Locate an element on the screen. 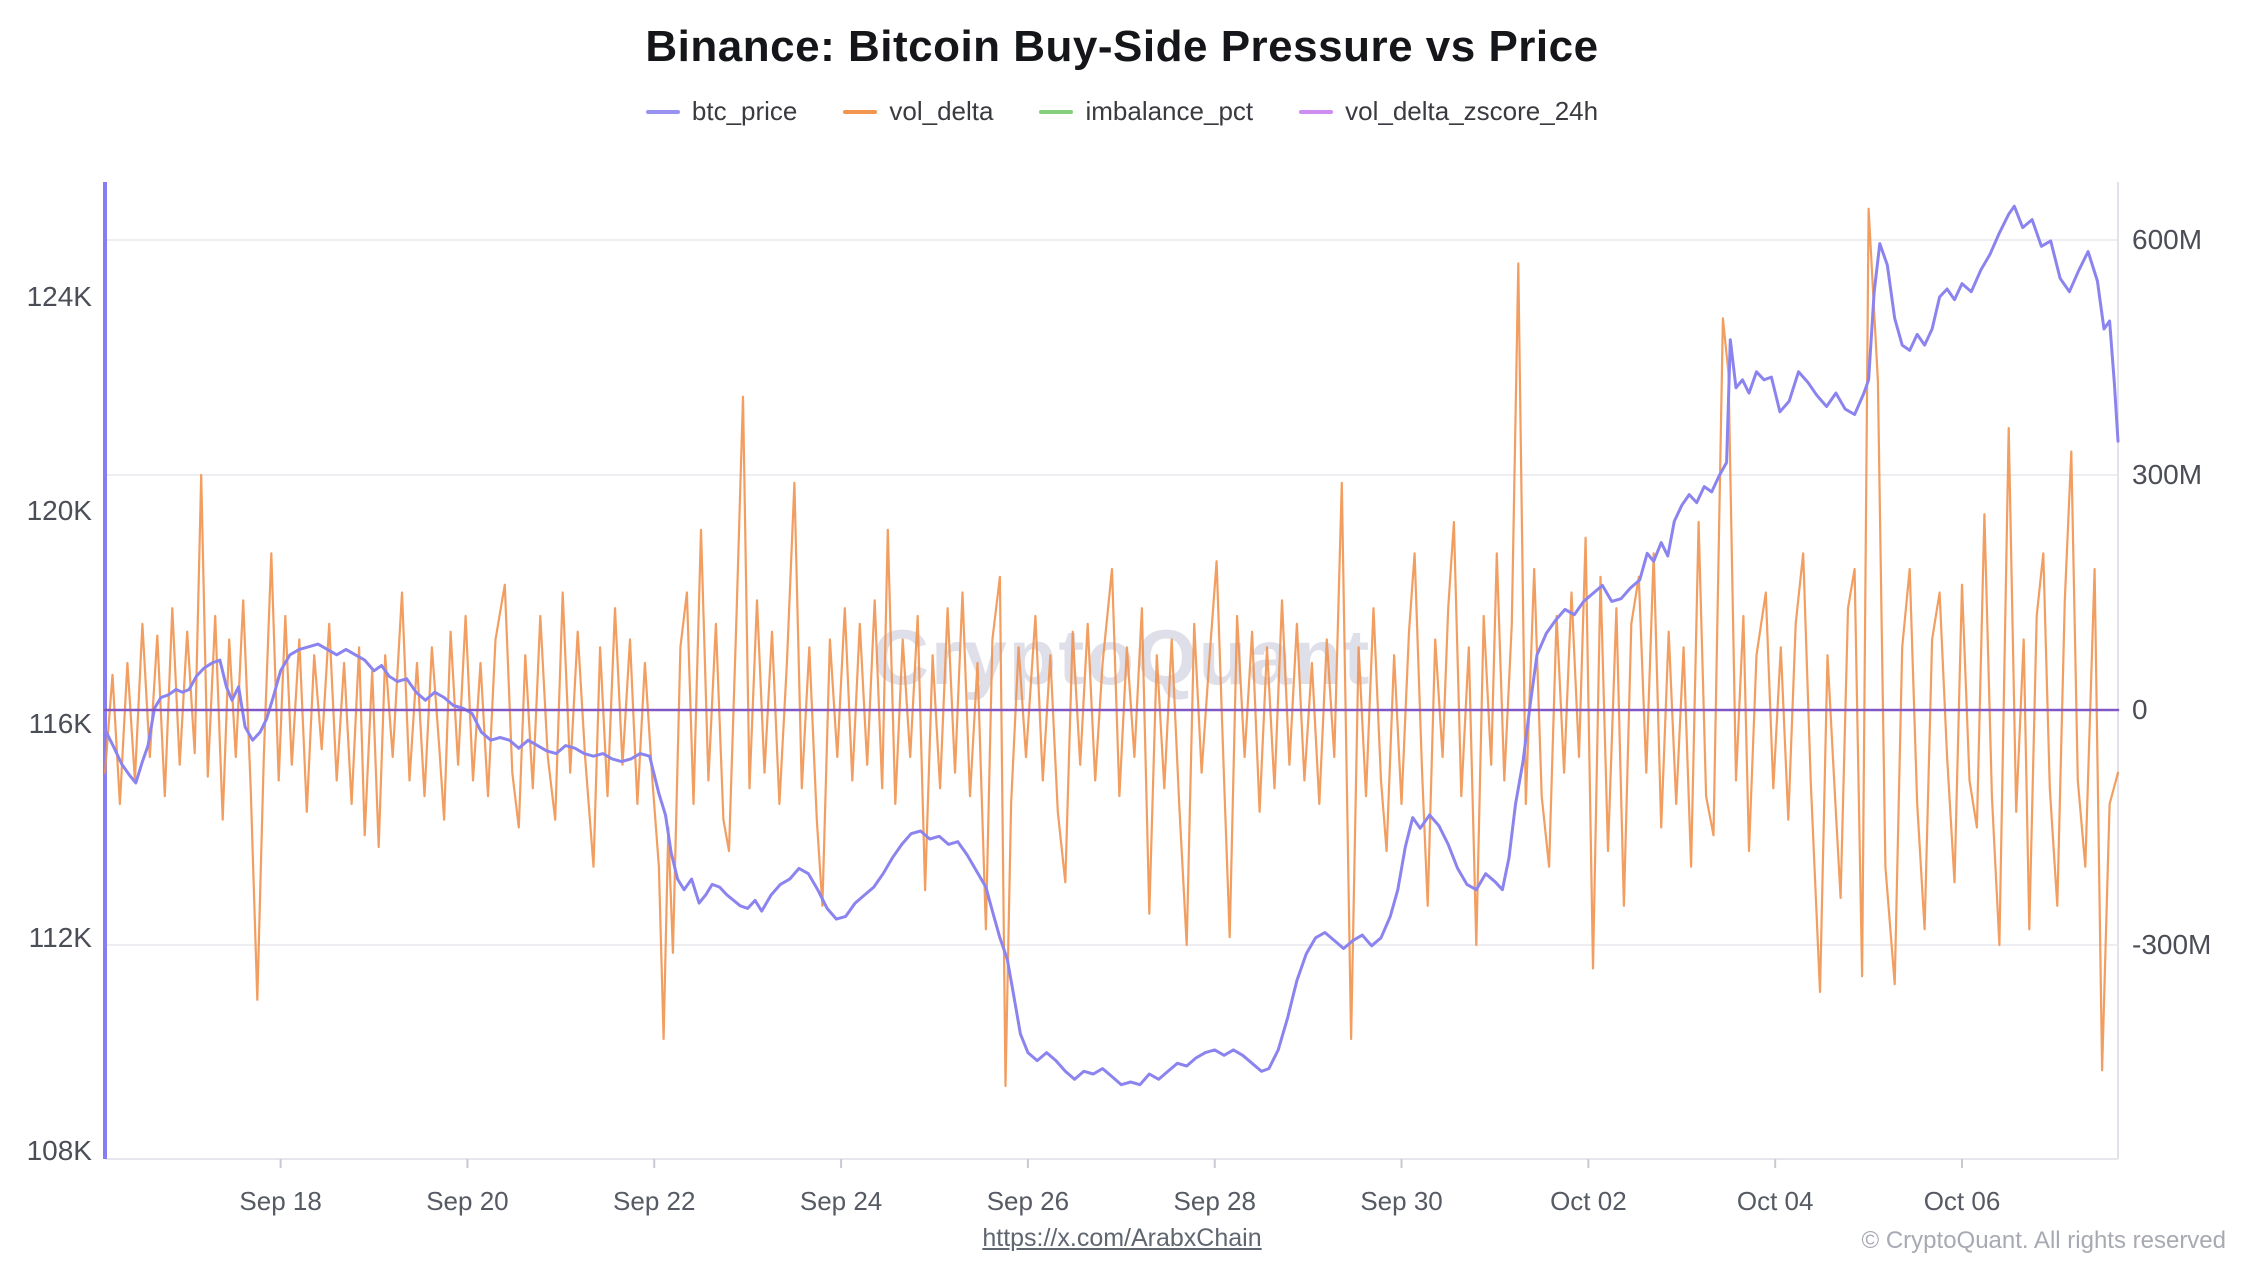 This screenshot has width=2244, height=1262. footer-link-container: https://x.com/ArabxChain is located at coordinates (1122, 1238).